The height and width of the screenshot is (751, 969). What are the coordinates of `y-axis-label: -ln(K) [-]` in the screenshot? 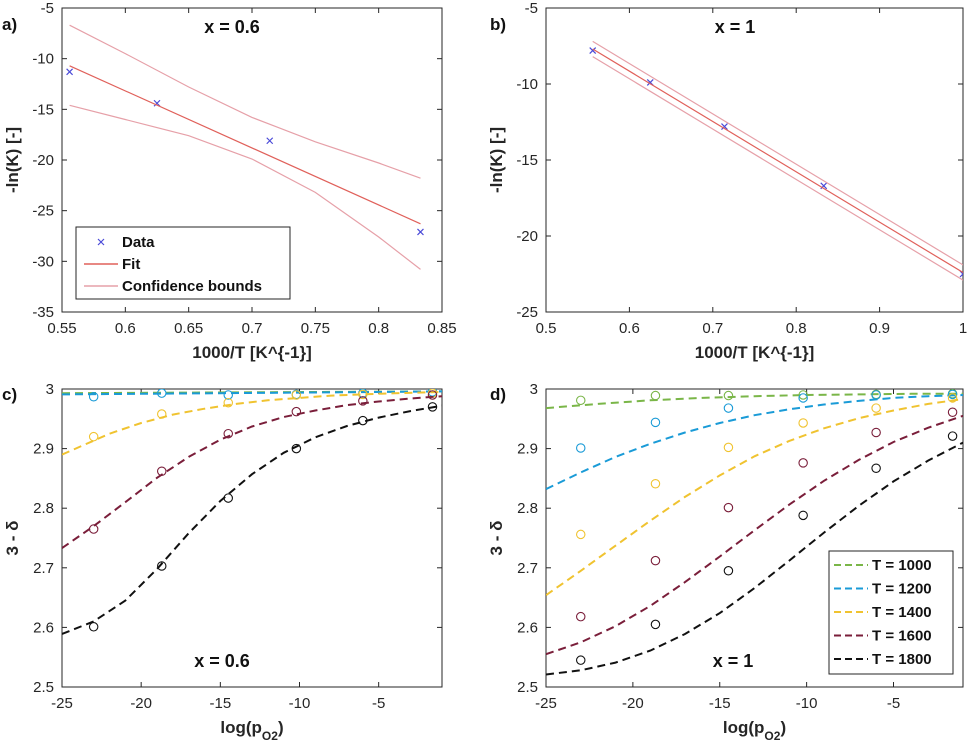 It's located at (12, 160).